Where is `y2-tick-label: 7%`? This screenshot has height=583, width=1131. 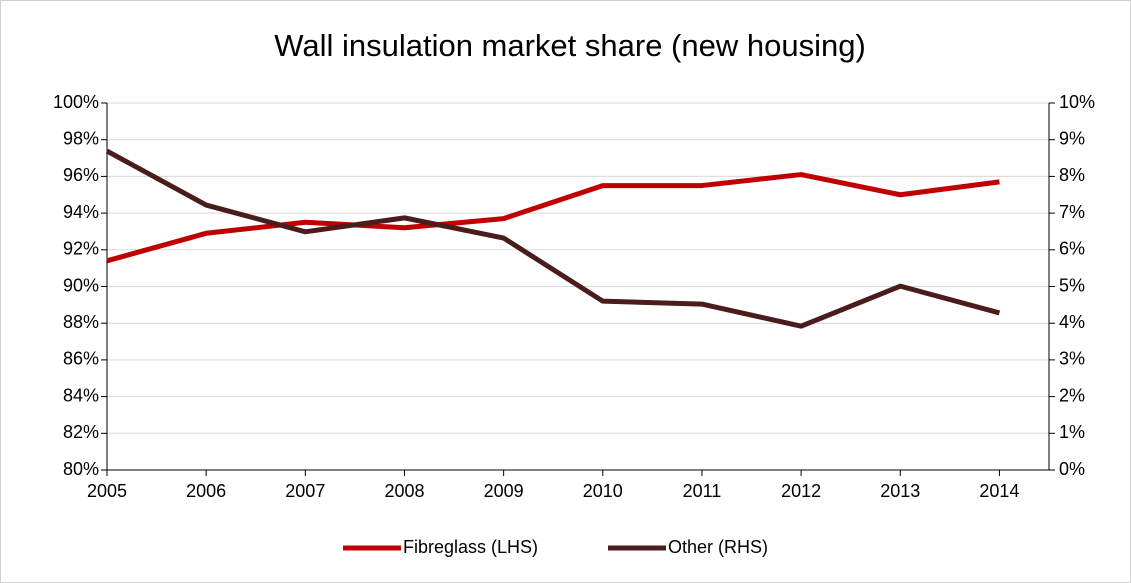 y2-tick-label: 7% is located at coordinates (1072, 212).